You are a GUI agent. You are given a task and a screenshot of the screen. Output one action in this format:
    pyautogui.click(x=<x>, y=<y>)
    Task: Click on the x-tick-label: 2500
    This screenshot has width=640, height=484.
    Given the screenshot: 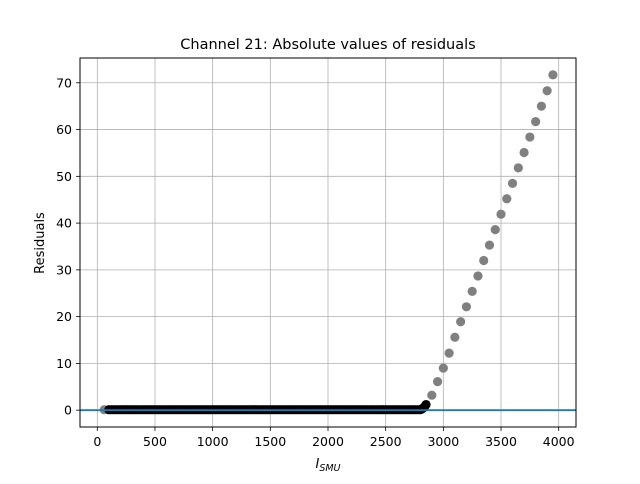 What is the action you would take?
    pyautogui.click(x=386, y=441)
    